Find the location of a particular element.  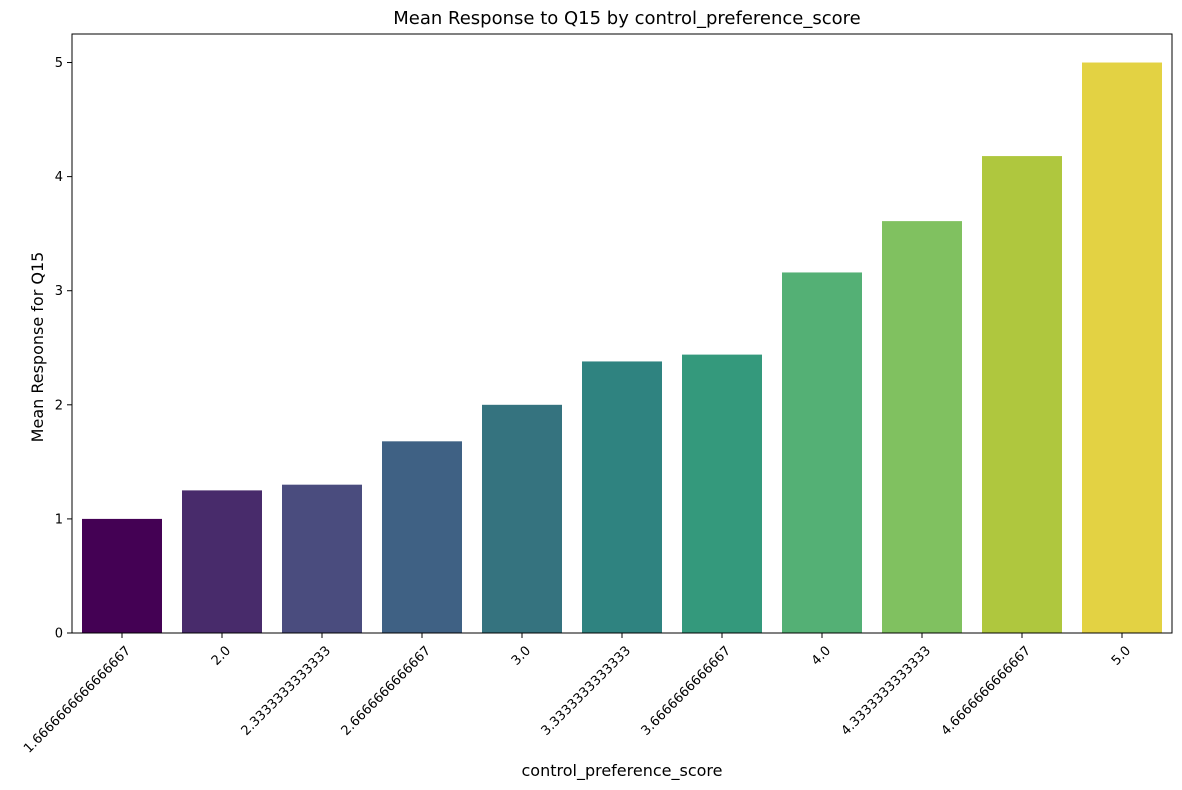

y-tick-label-0: 0 is located at coordinates (59, 634).